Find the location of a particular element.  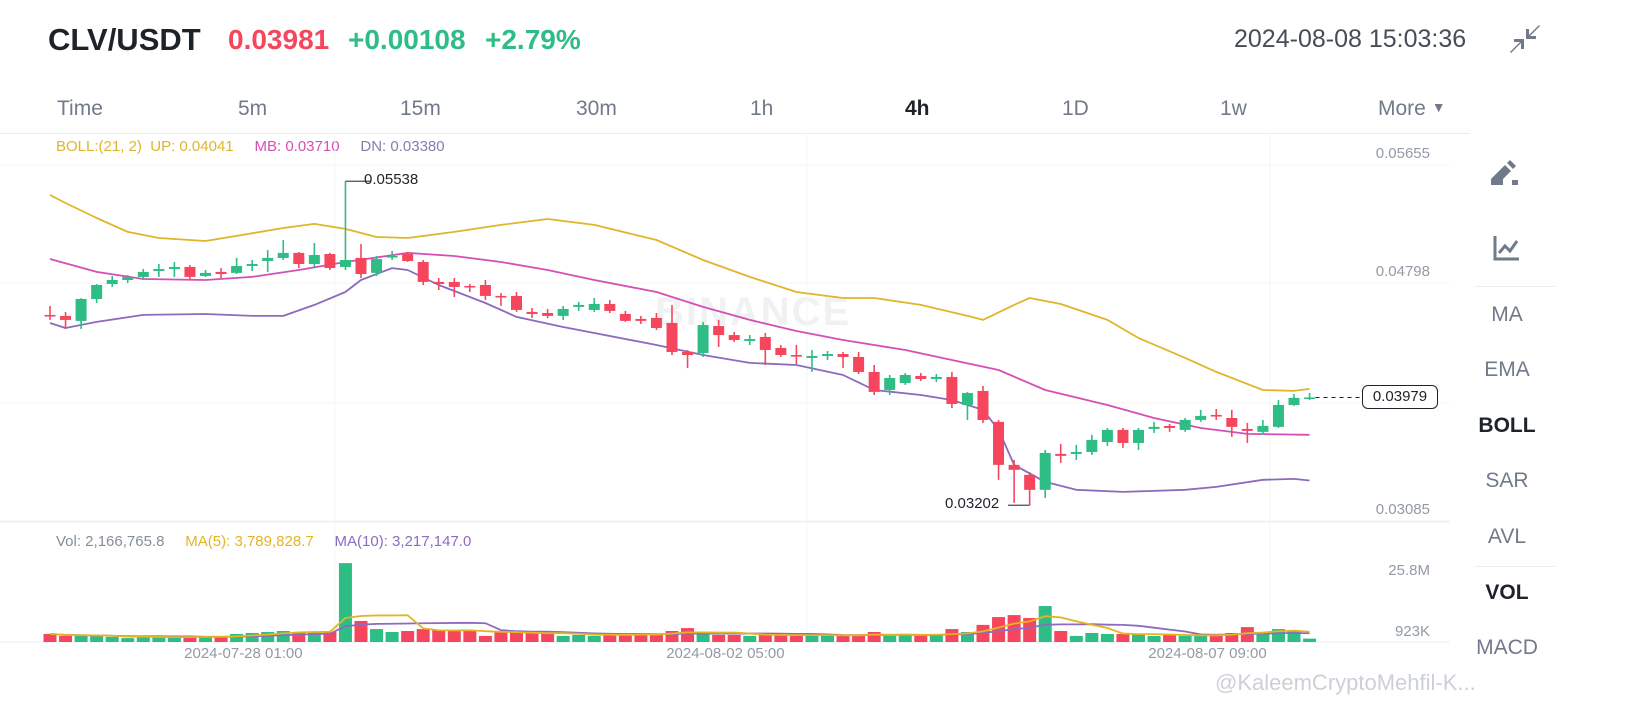

tab-15m: 15m is located at coordinates (420, 108).